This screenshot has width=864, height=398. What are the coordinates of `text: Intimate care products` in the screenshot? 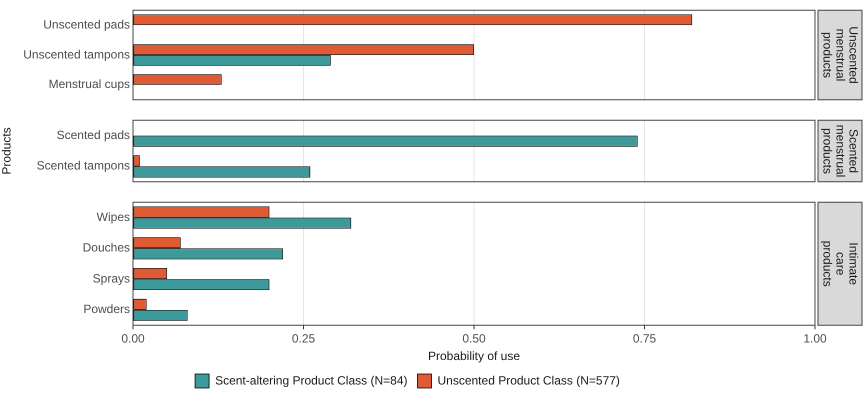 It's located at (840, 263).